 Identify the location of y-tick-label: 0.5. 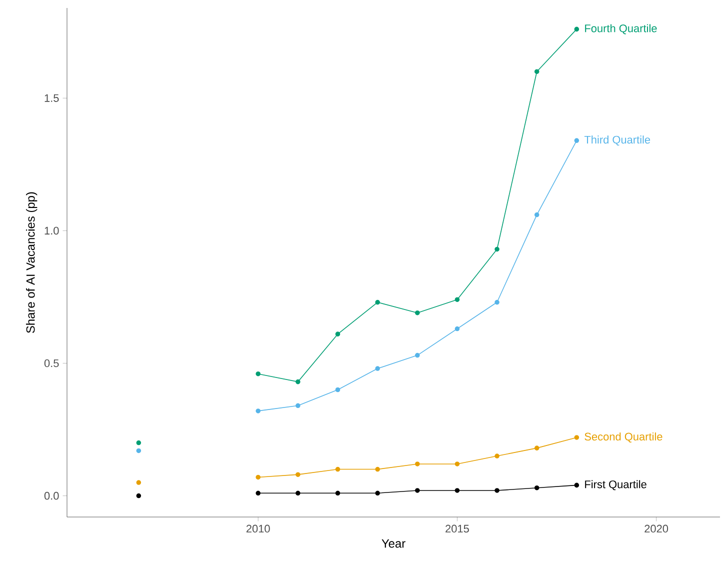
(51, 363).